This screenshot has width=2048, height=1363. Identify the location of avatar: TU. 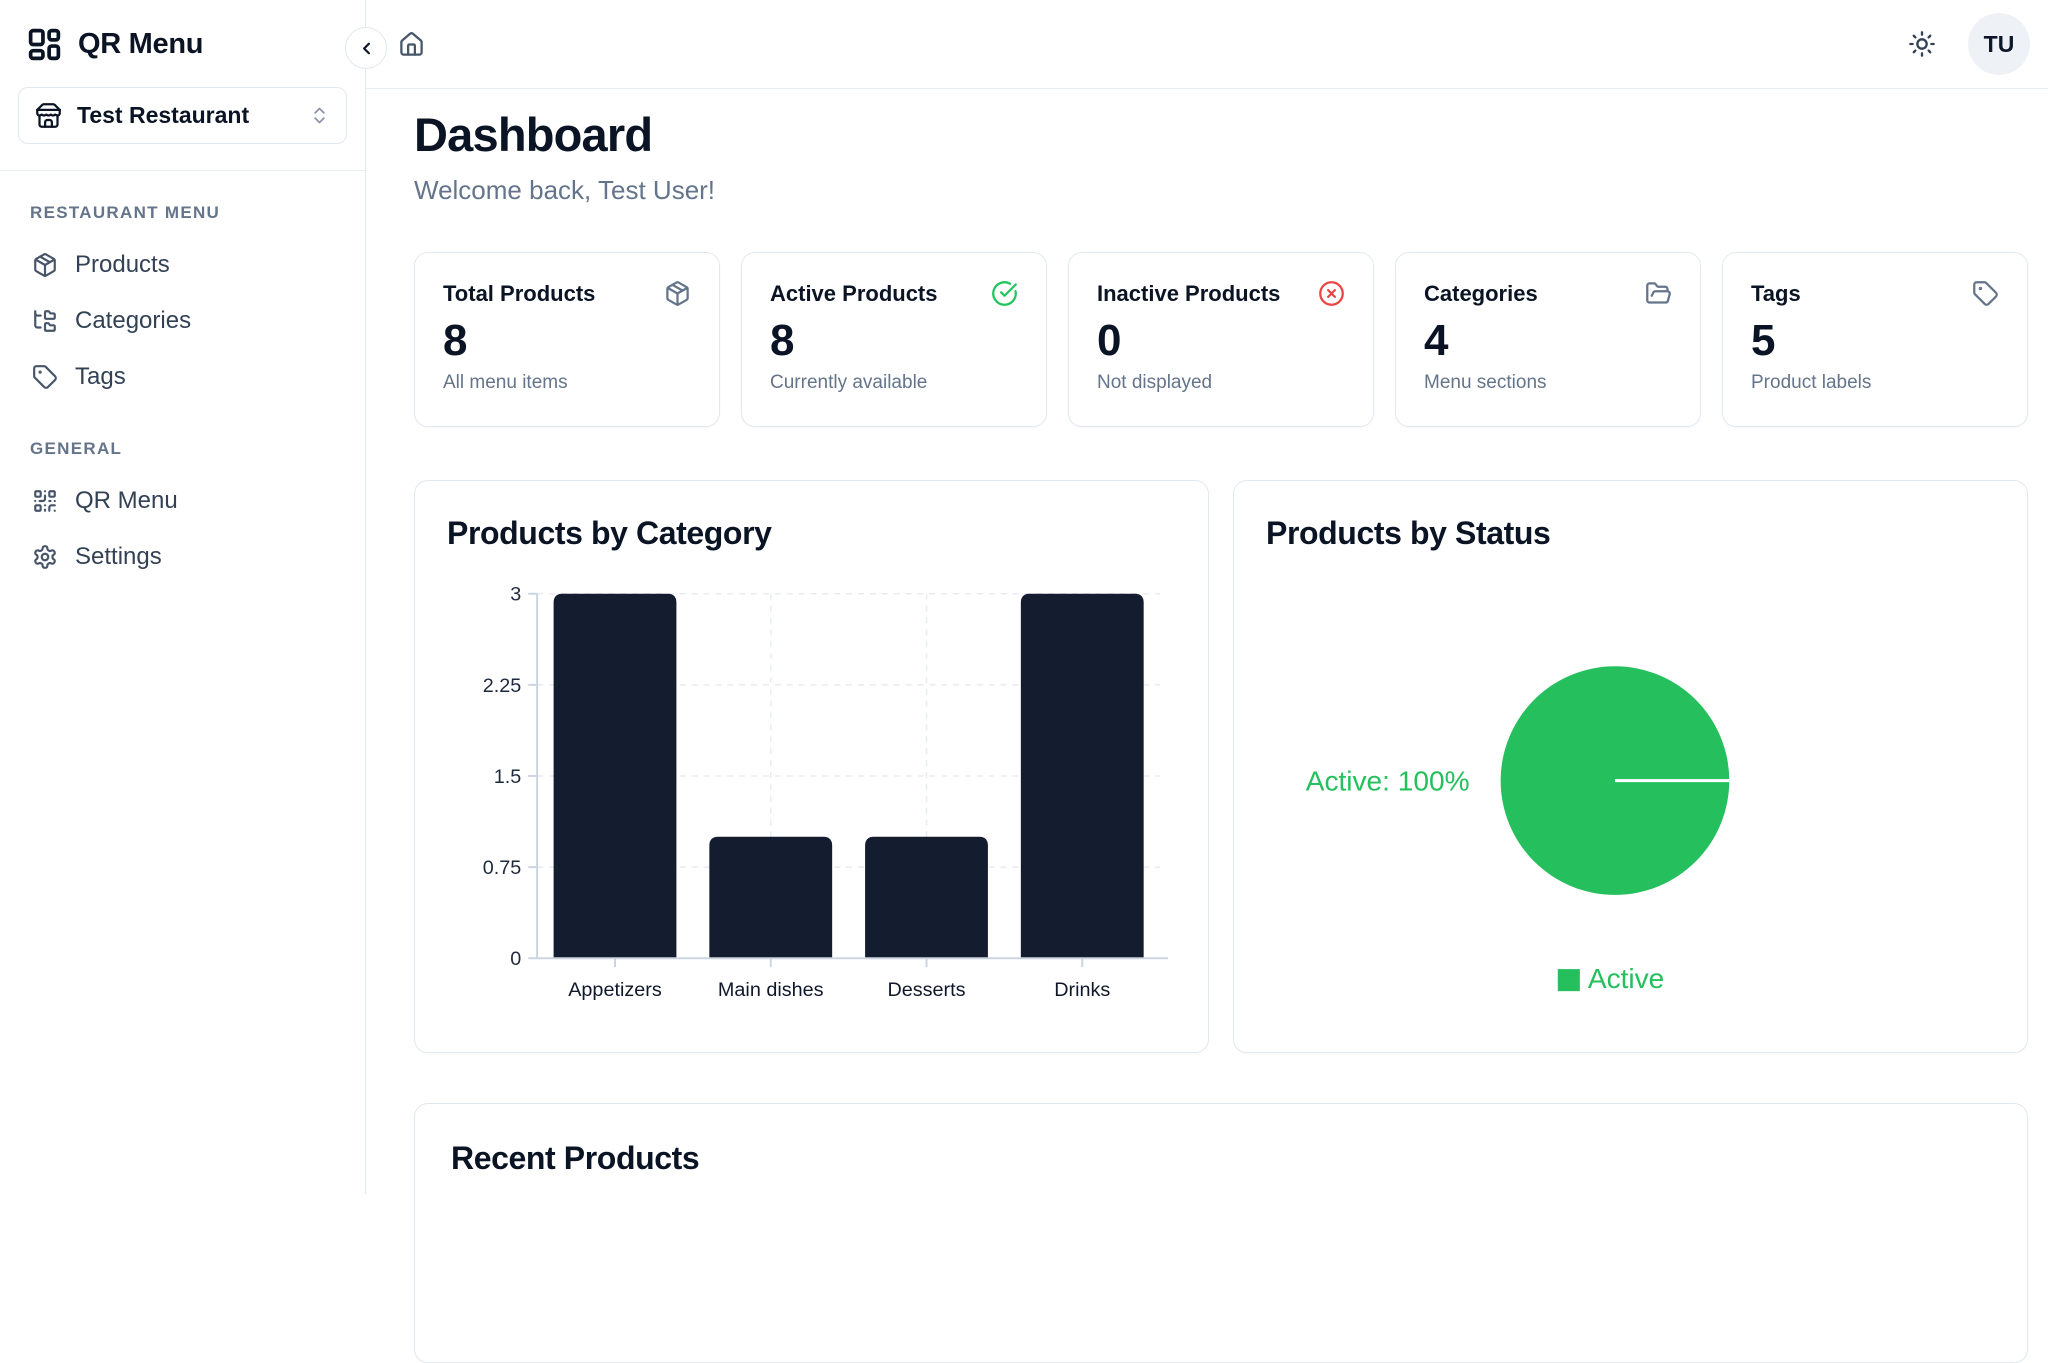
(1999, 44).